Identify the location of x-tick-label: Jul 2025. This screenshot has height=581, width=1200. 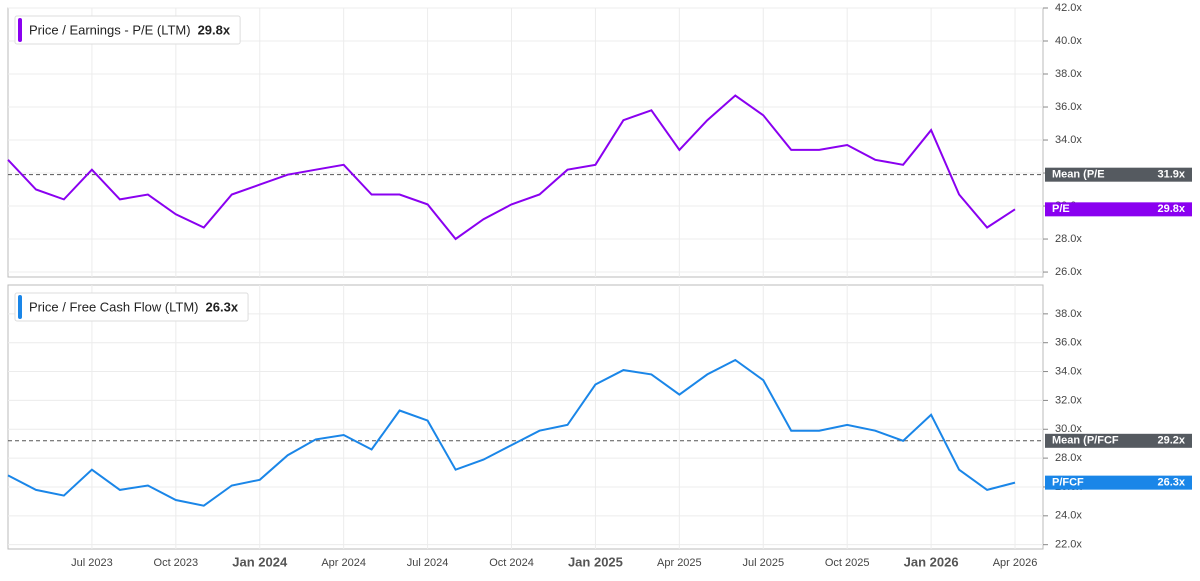
(763, 563).